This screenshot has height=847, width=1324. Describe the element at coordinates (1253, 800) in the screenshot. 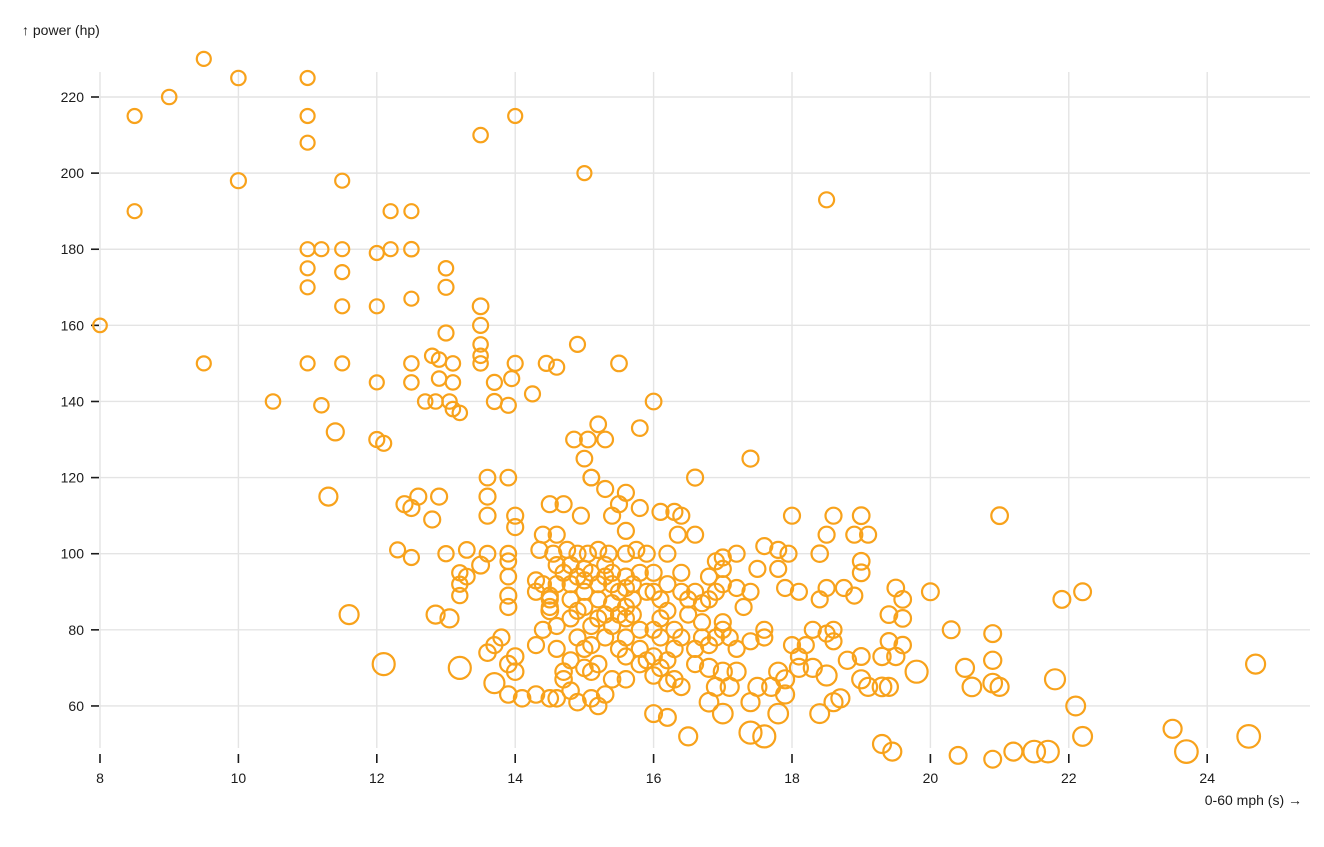

I see `x-axis-title: 0-60 mph (s) →` at that location.